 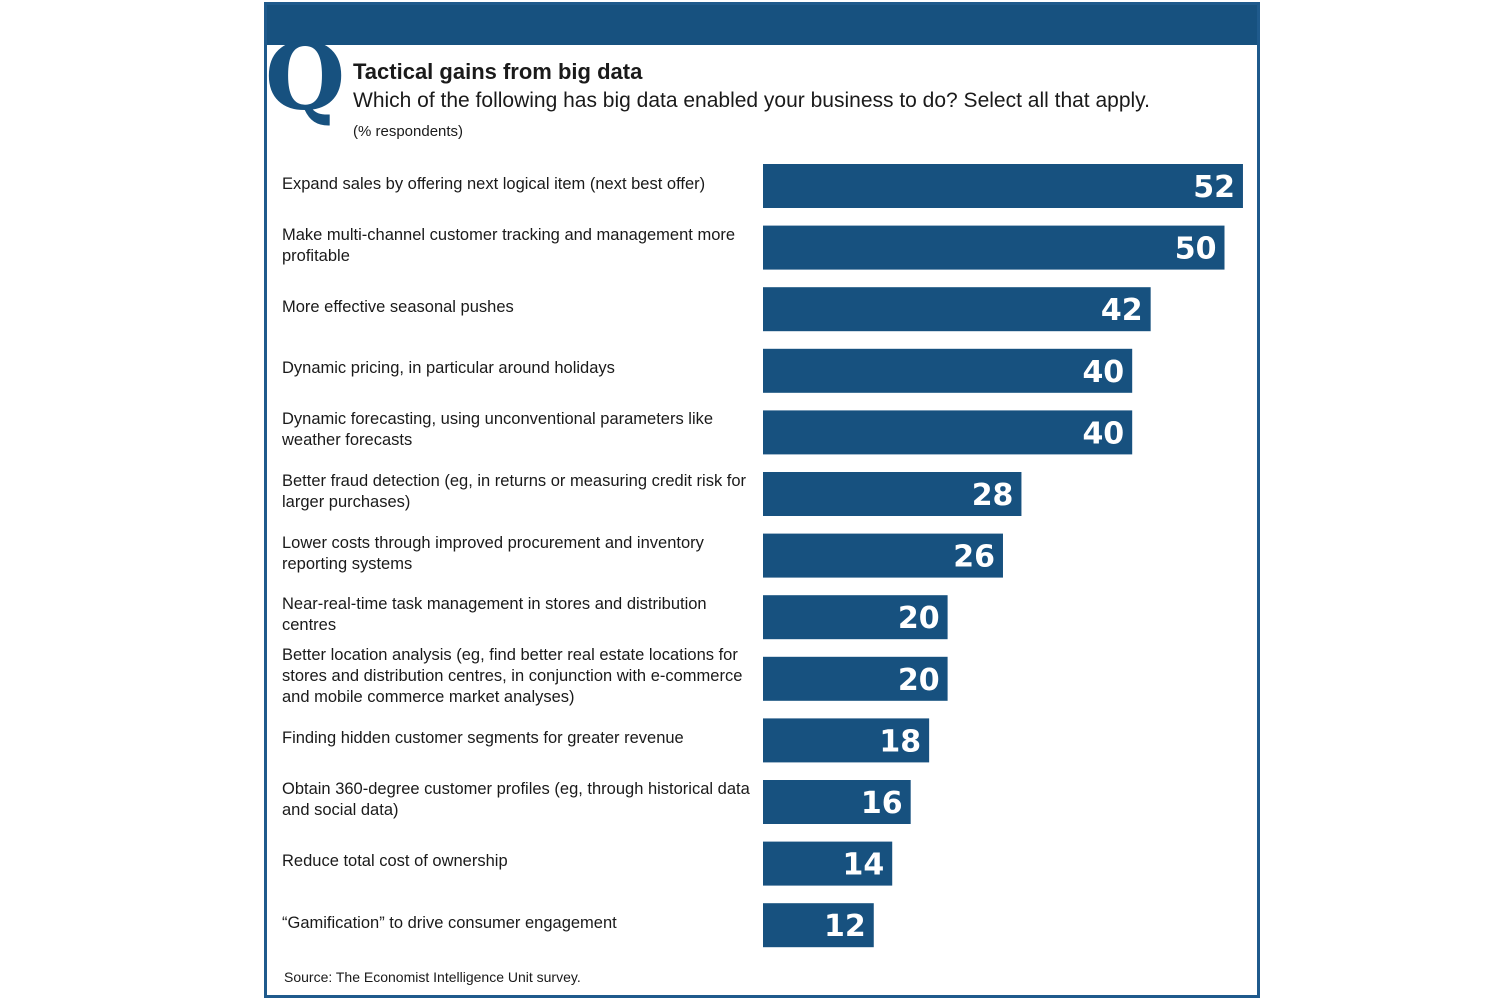 What do you see at coordinates (993, 495) in the screenshot?
I see `bar-value-label-6: 28` at bounding box center [993, 495].